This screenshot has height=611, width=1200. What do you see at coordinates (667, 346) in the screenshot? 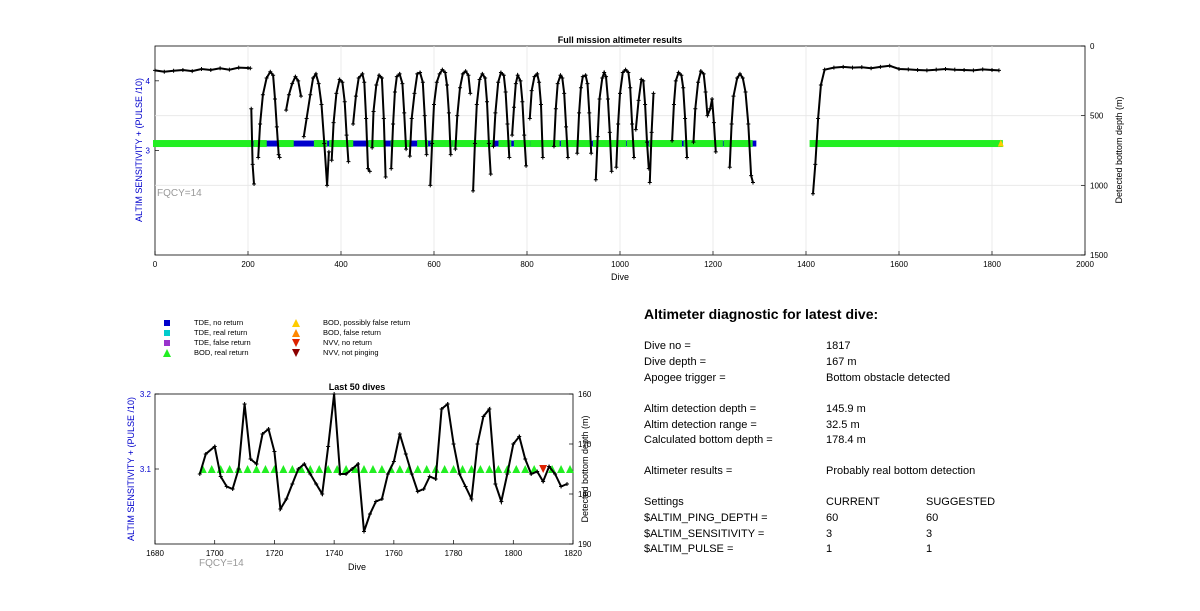
I see `row-label: Dive no =` at bounding box center [667, 346].